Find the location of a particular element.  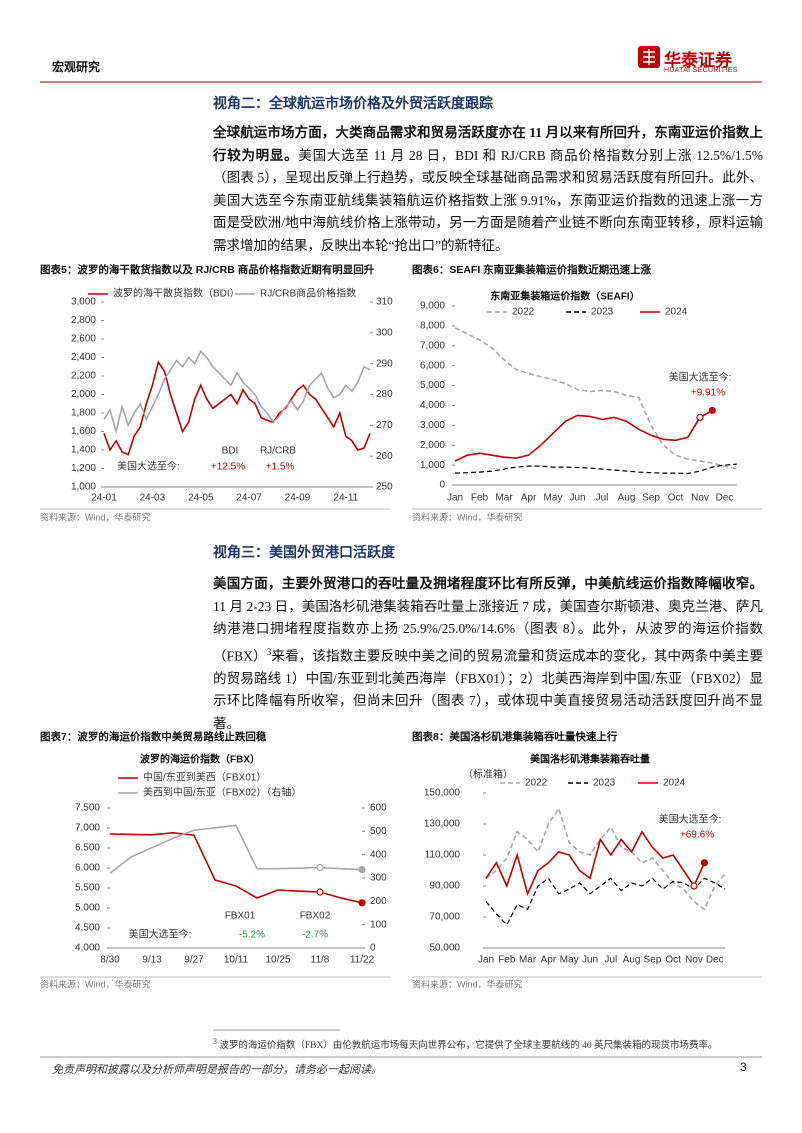

x-tick-label: 9/27 is located at coordinates (194, 960).